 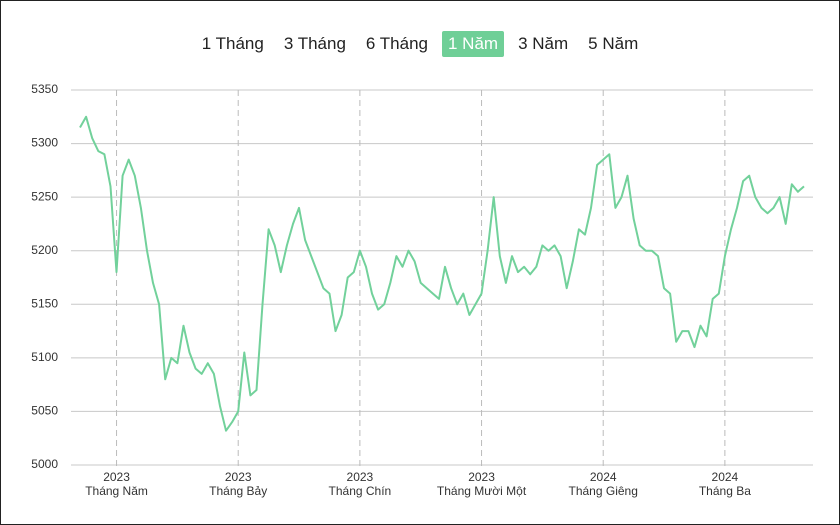 What do you see at coordinates (44, 250) in the screenshot?
I see `y-tick-label: 5200` at bounding box center [44, 250].